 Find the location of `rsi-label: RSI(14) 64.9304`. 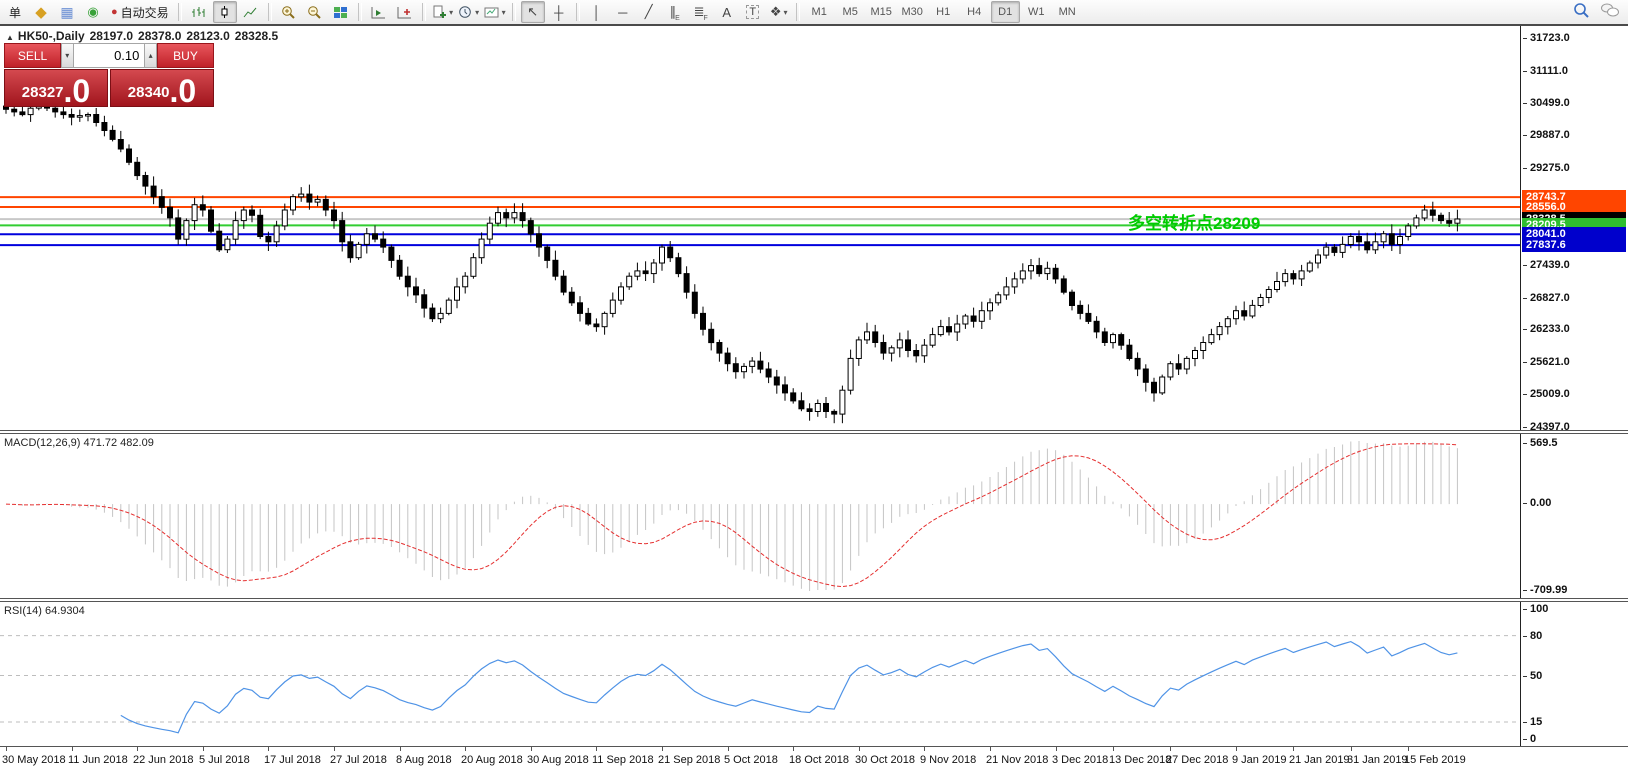

rsi-label: RSI(14) 64.9304 is located at coordinates (44, 611).